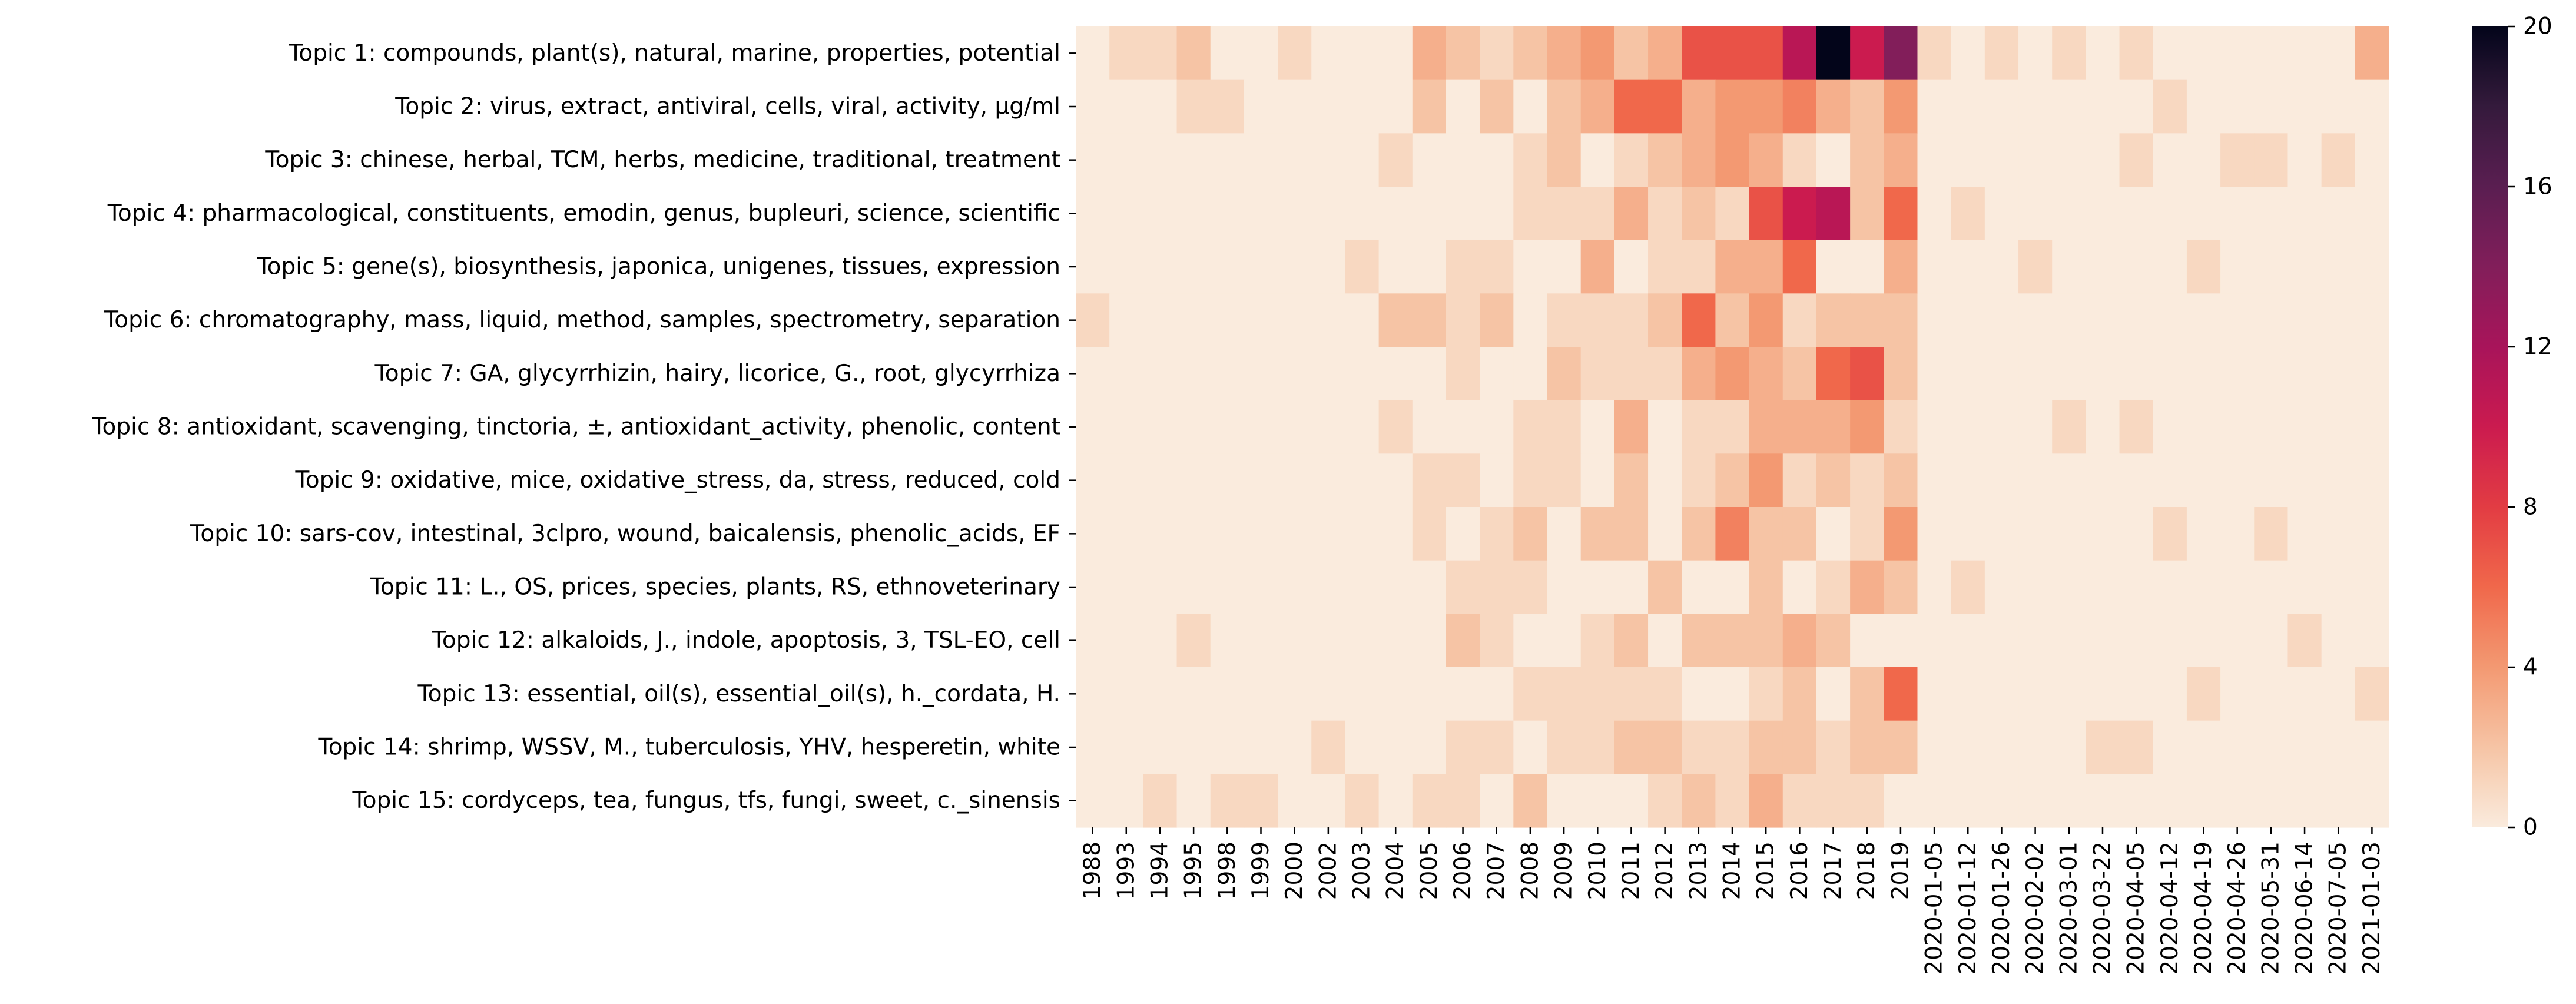 The width and height of the screenshot is (2576, 1004). What do you see at coordinates (1362, 870) in the screenshot?
I see `column-label: 2003` at bounding box center [1362, 870].